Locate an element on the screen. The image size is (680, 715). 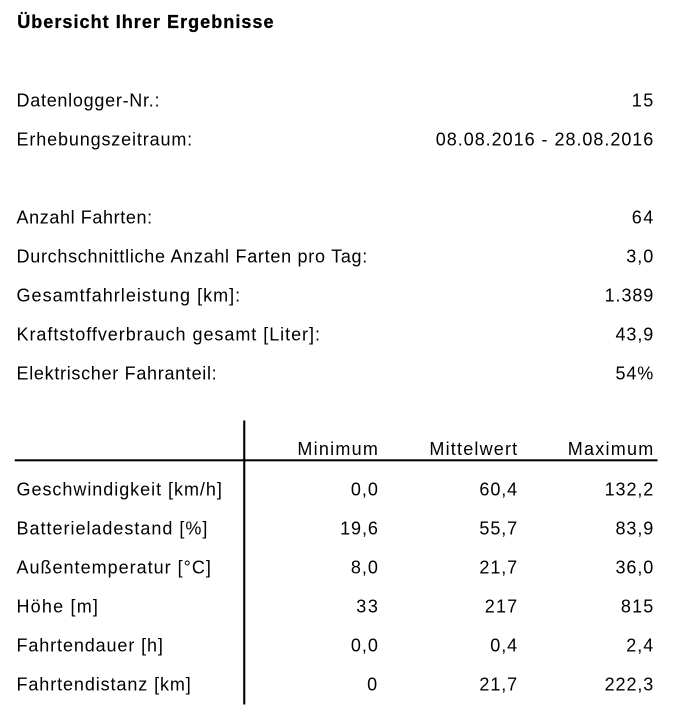
svg-text: Maximum is located at coordinates (611, 449).